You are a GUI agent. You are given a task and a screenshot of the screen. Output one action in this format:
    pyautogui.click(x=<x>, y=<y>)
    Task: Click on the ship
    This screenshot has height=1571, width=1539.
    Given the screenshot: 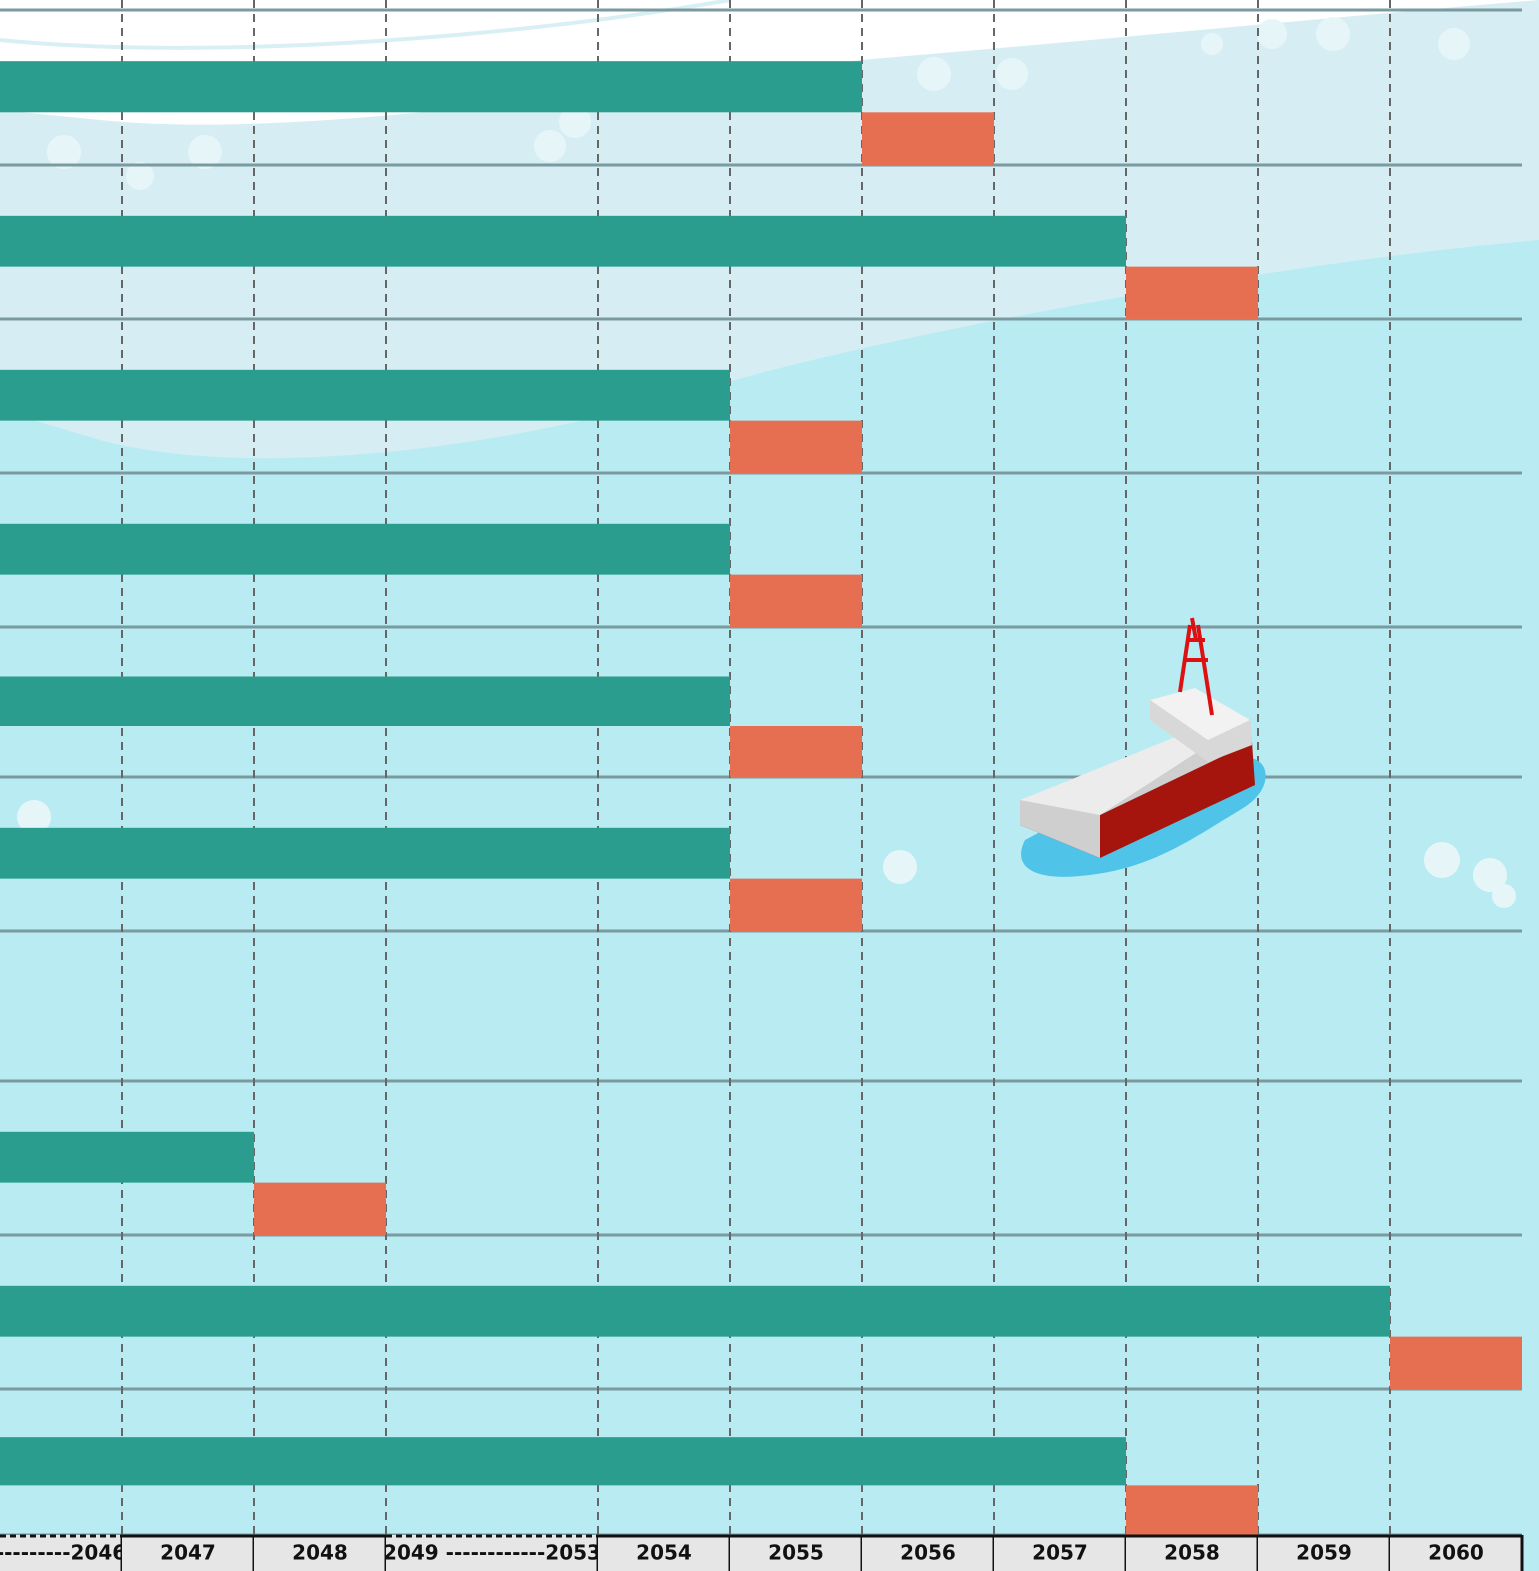 What is the action you would take?
    pyautogui.click(x=1143, y=747)
    